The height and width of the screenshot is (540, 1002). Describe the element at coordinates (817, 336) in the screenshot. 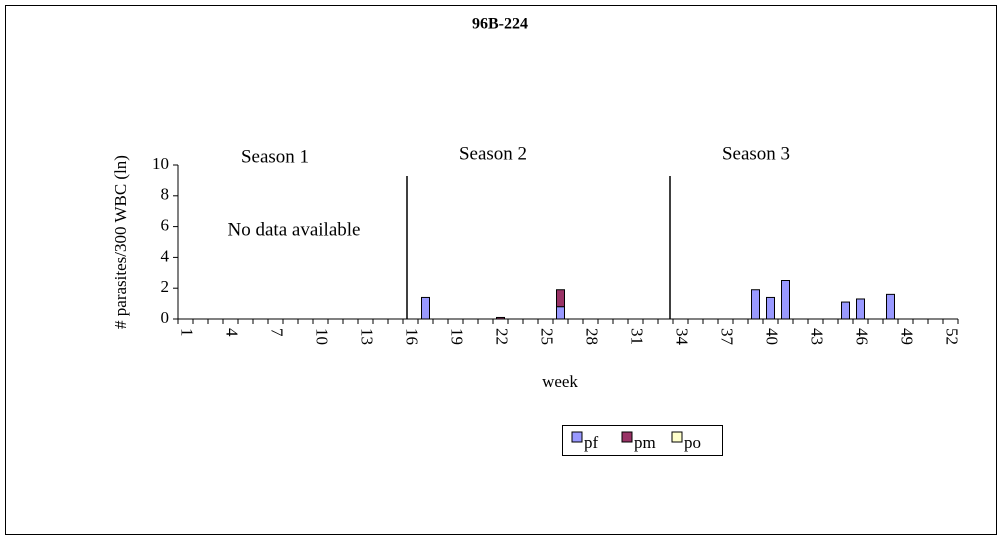

I see `x-tick-label: 43` at that location.